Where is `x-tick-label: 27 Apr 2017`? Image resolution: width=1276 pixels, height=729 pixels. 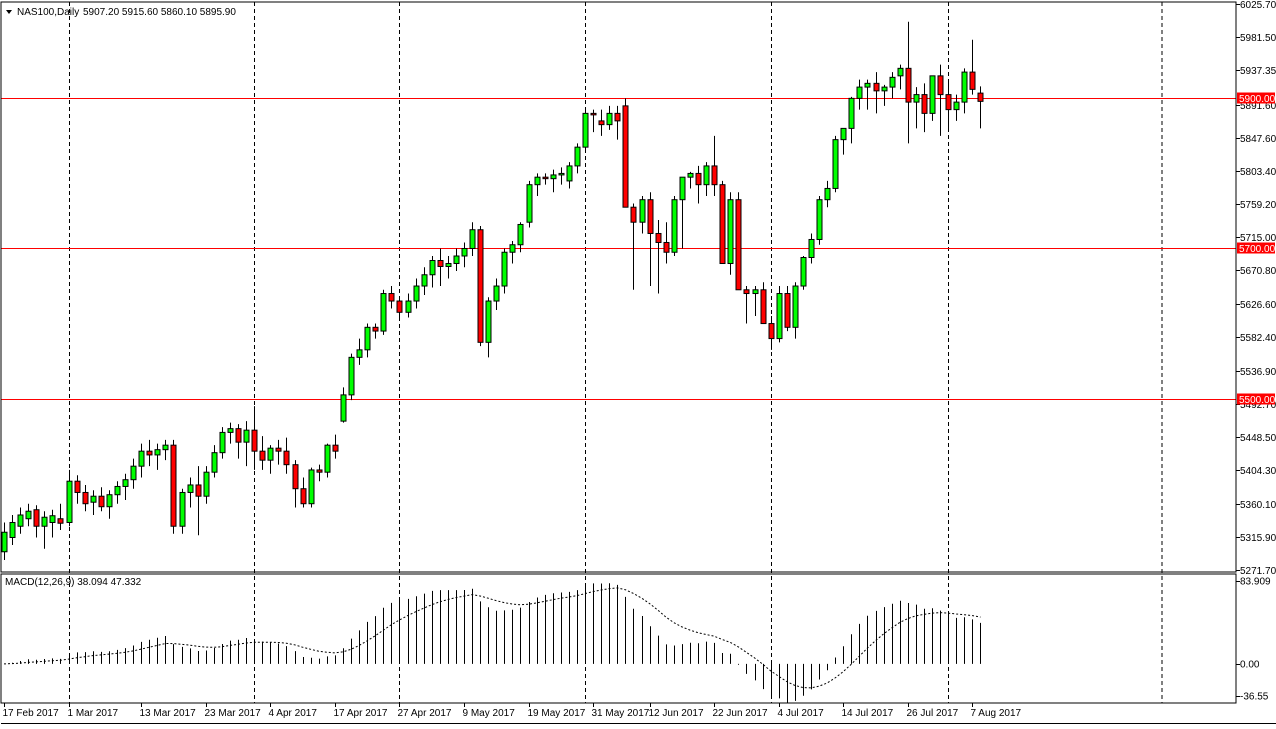
x-tick-label: 27 Apr 2017 is located at coordinates (425, 713).